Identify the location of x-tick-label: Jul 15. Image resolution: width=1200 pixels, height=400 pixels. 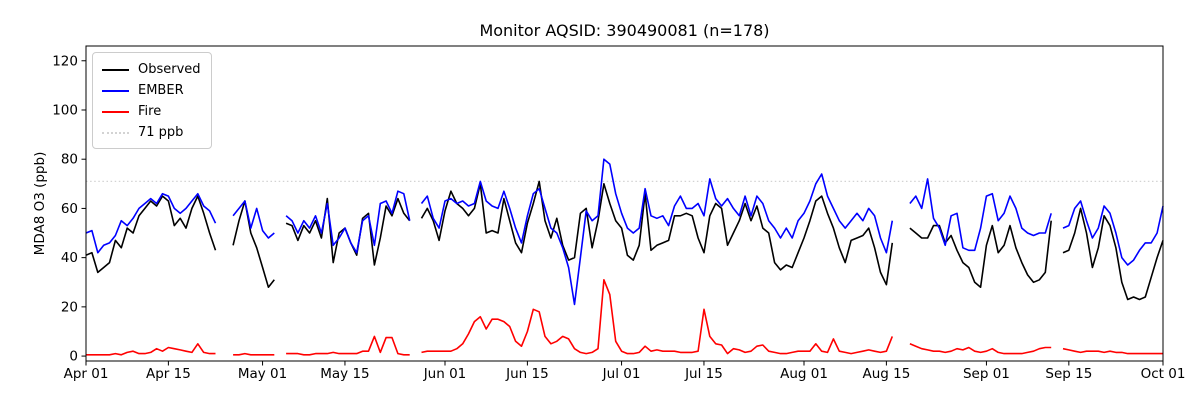
(703, 374).